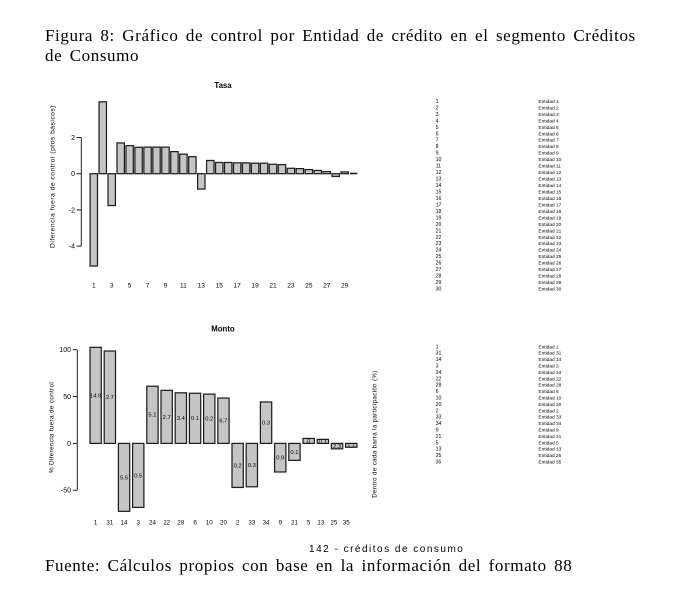 This screenshot has height=601, width=688. What do you see at coordinates (323, 442) in the screenshot?
I see `svg-text: 0.1` at bounding box center [323, 442].